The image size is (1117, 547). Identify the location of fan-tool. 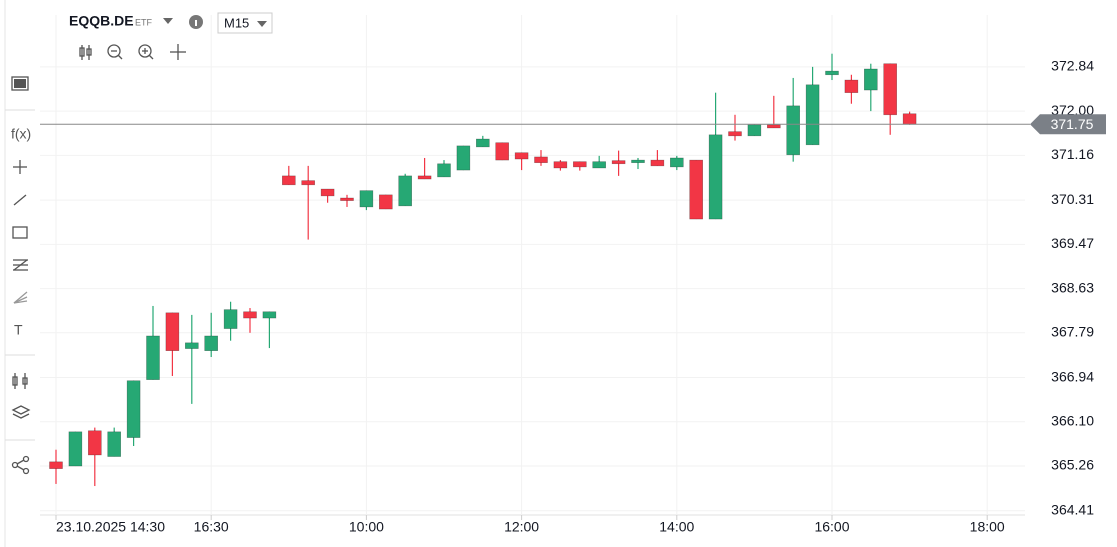
(20, 297).